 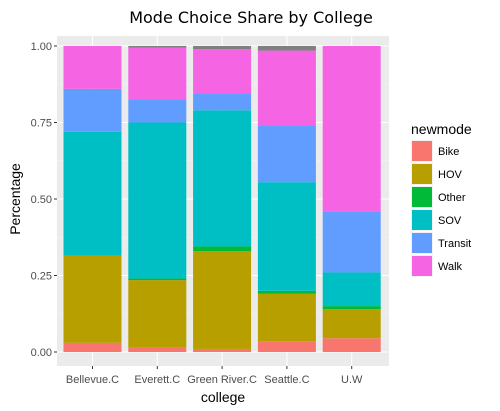 What do you see at coordinates (15, 199) in the screenshot?
I see `y-axis-title: Percentage` at bounding box center [15, 199].